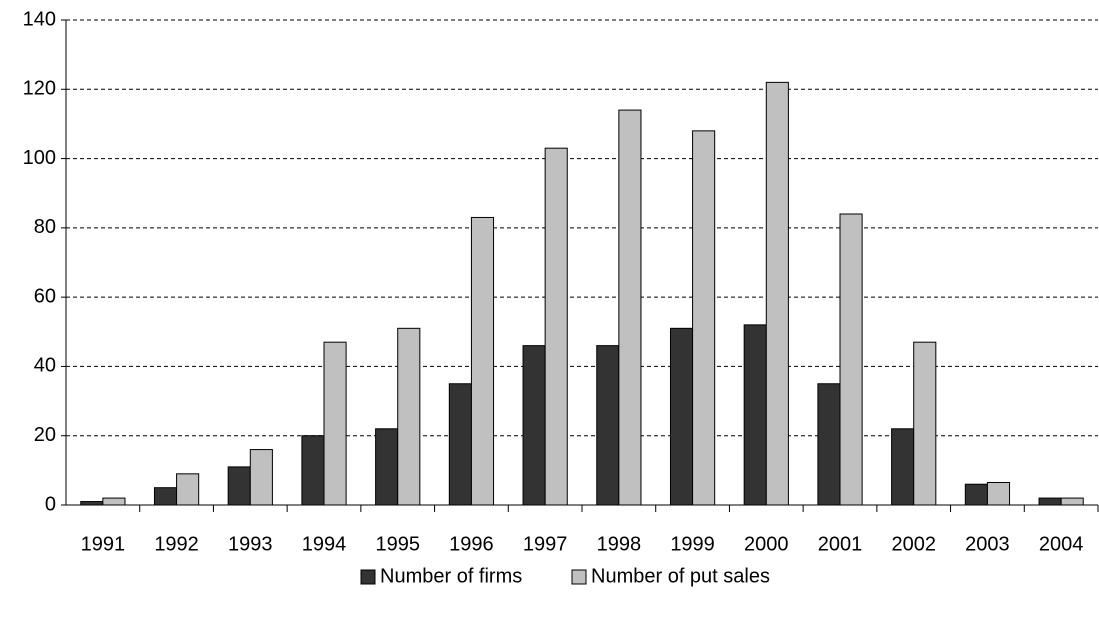  I want to click on x-tick-label: 2002, so click(913, 544).